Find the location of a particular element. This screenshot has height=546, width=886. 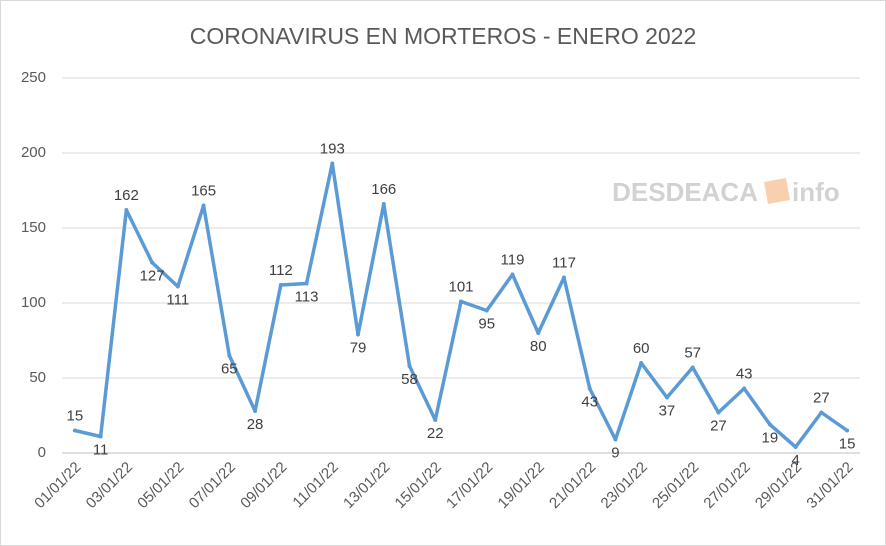

data-label: 165 is located at coordinates (203, 190).